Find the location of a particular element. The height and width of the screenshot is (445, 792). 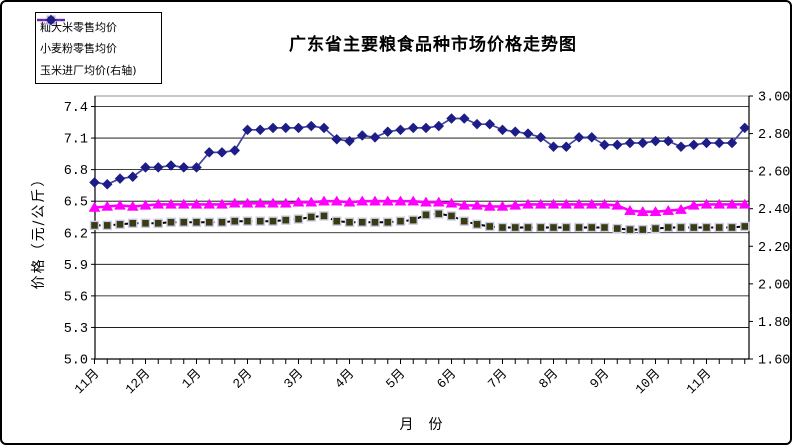

left-tick-label: 5.3 is located at coordinates (76, 329).